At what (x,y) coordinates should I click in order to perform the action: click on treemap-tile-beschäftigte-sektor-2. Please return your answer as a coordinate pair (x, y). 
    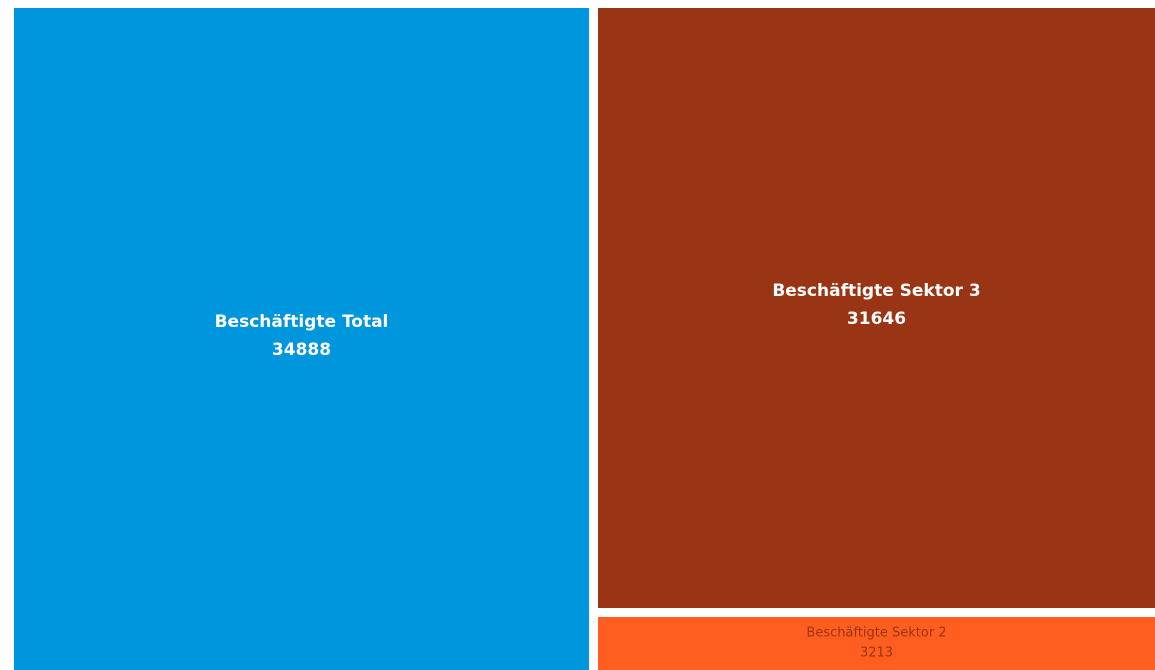
    Looking at the image, I should click on (876, 643).